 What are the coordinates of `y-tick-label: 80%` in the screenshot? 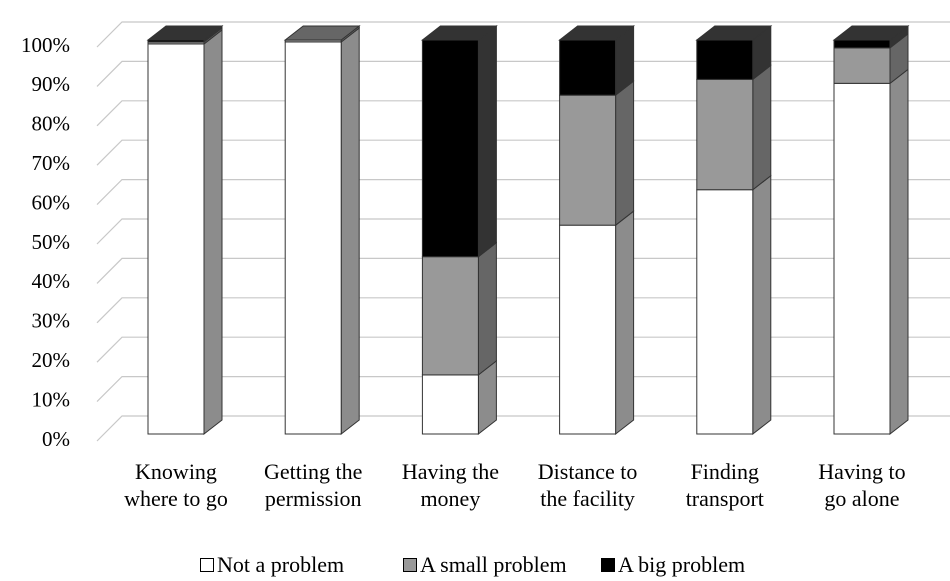 It's located at (51, 124).